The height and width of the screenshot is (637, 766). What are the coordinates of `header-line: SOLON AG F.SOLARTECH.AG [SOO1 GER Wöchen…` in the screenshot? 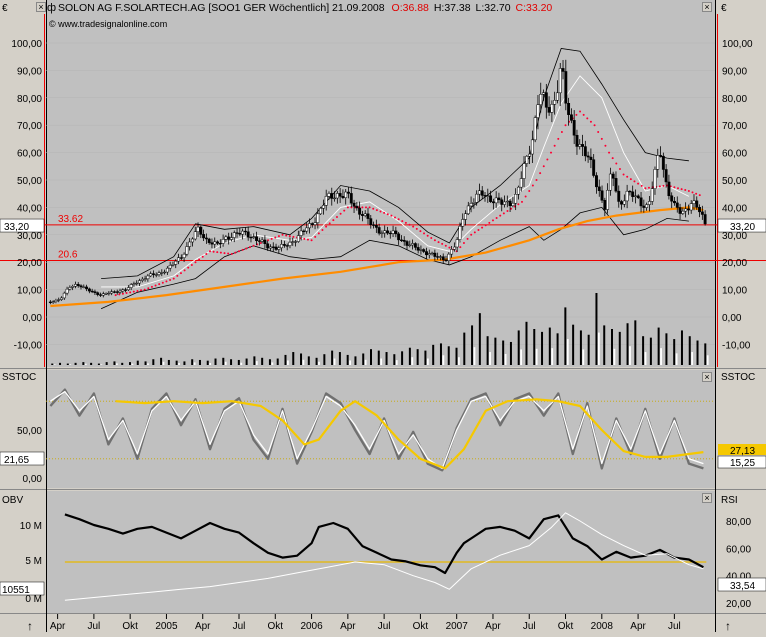 It's located at (305, 8).